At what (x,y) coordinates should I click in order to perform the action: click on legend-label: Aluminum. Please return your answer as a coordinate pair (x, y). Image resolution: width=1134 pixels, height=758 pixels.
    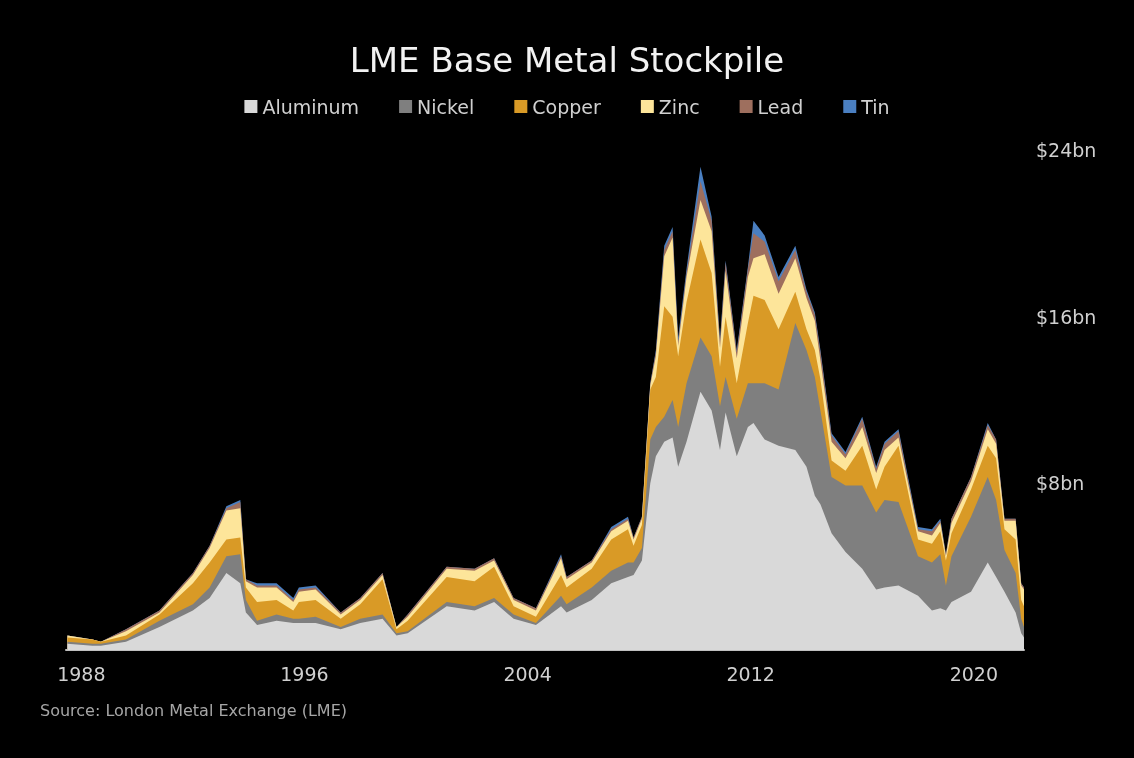
    Looking at the image, I should click on (311, 106).